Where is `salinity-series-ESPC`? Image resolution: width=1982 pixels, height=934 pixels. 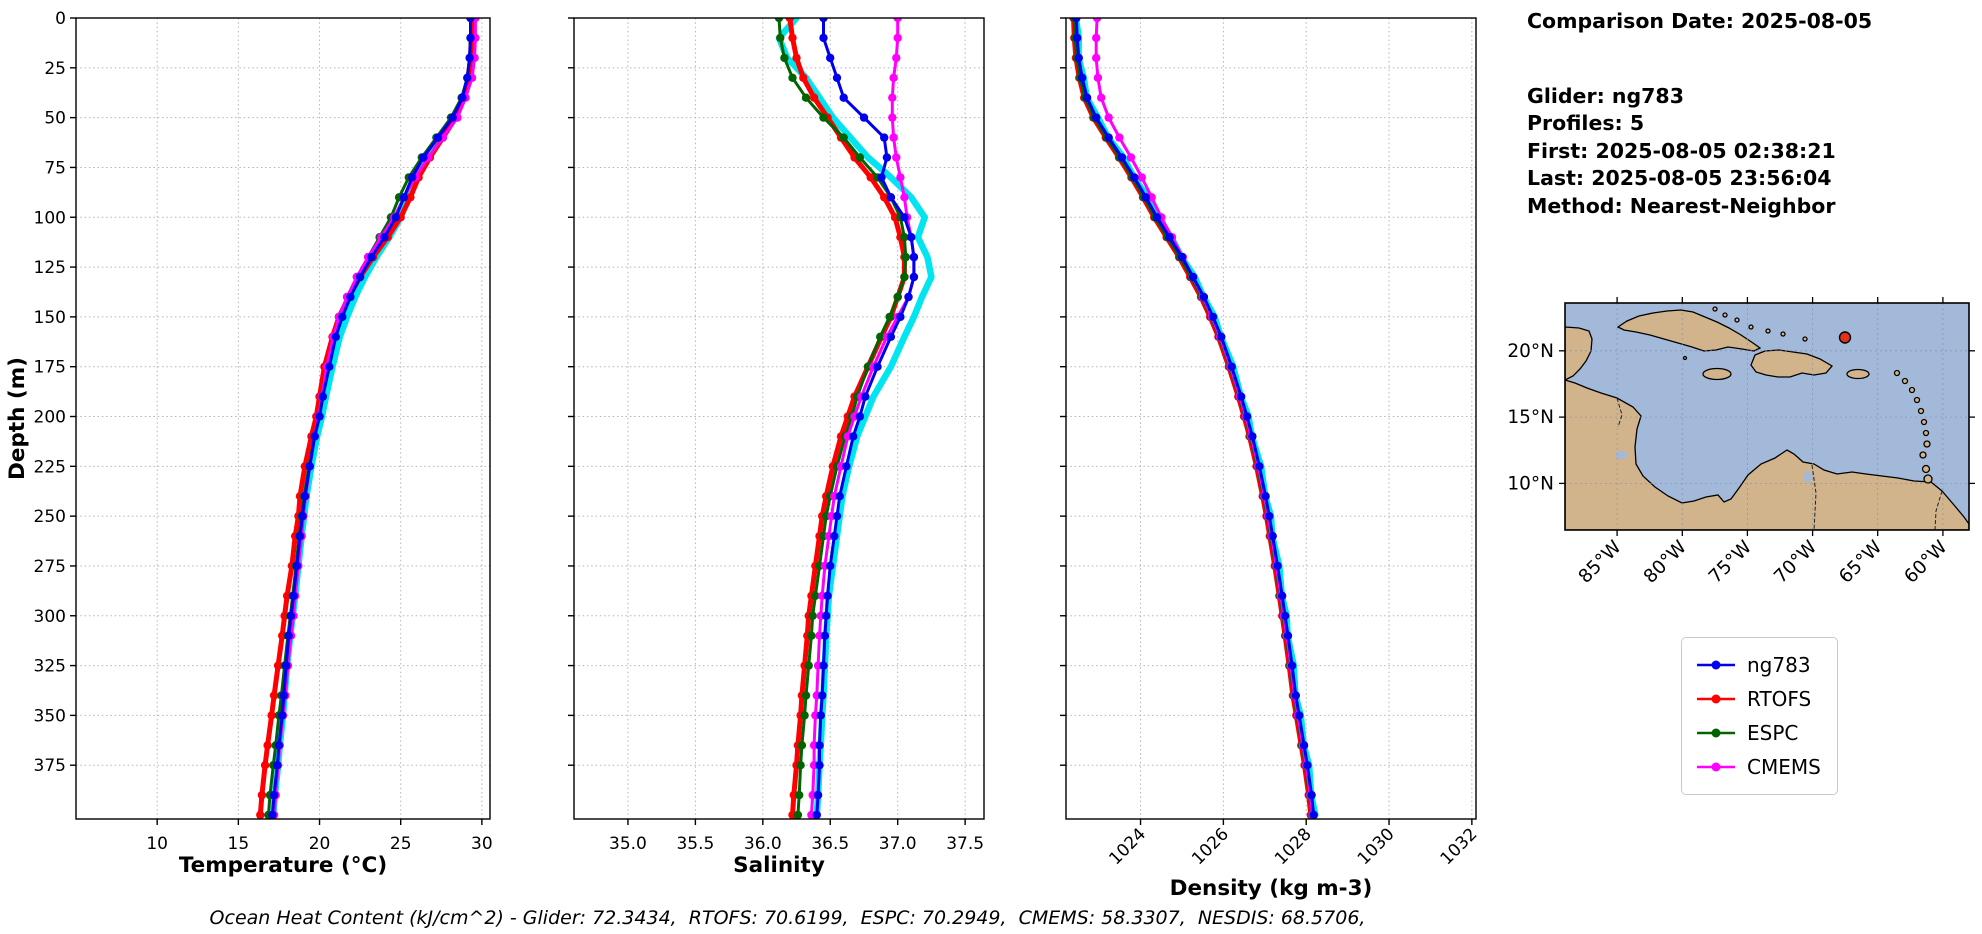
salinity-series-ESPC is located at coordinates (842, 417).